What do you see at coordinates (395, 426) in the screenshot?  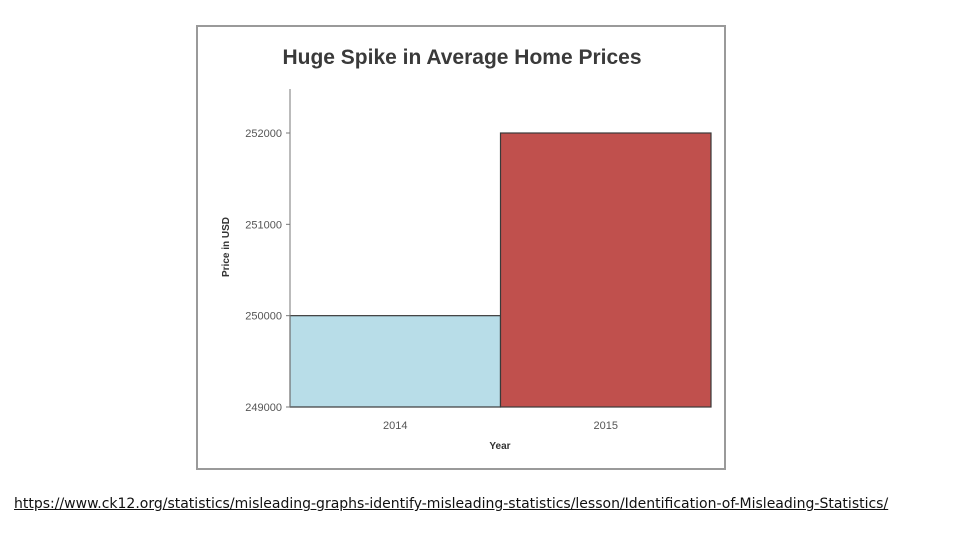 I see `x-tick-label: 2014` at bounding box center [395, 426].